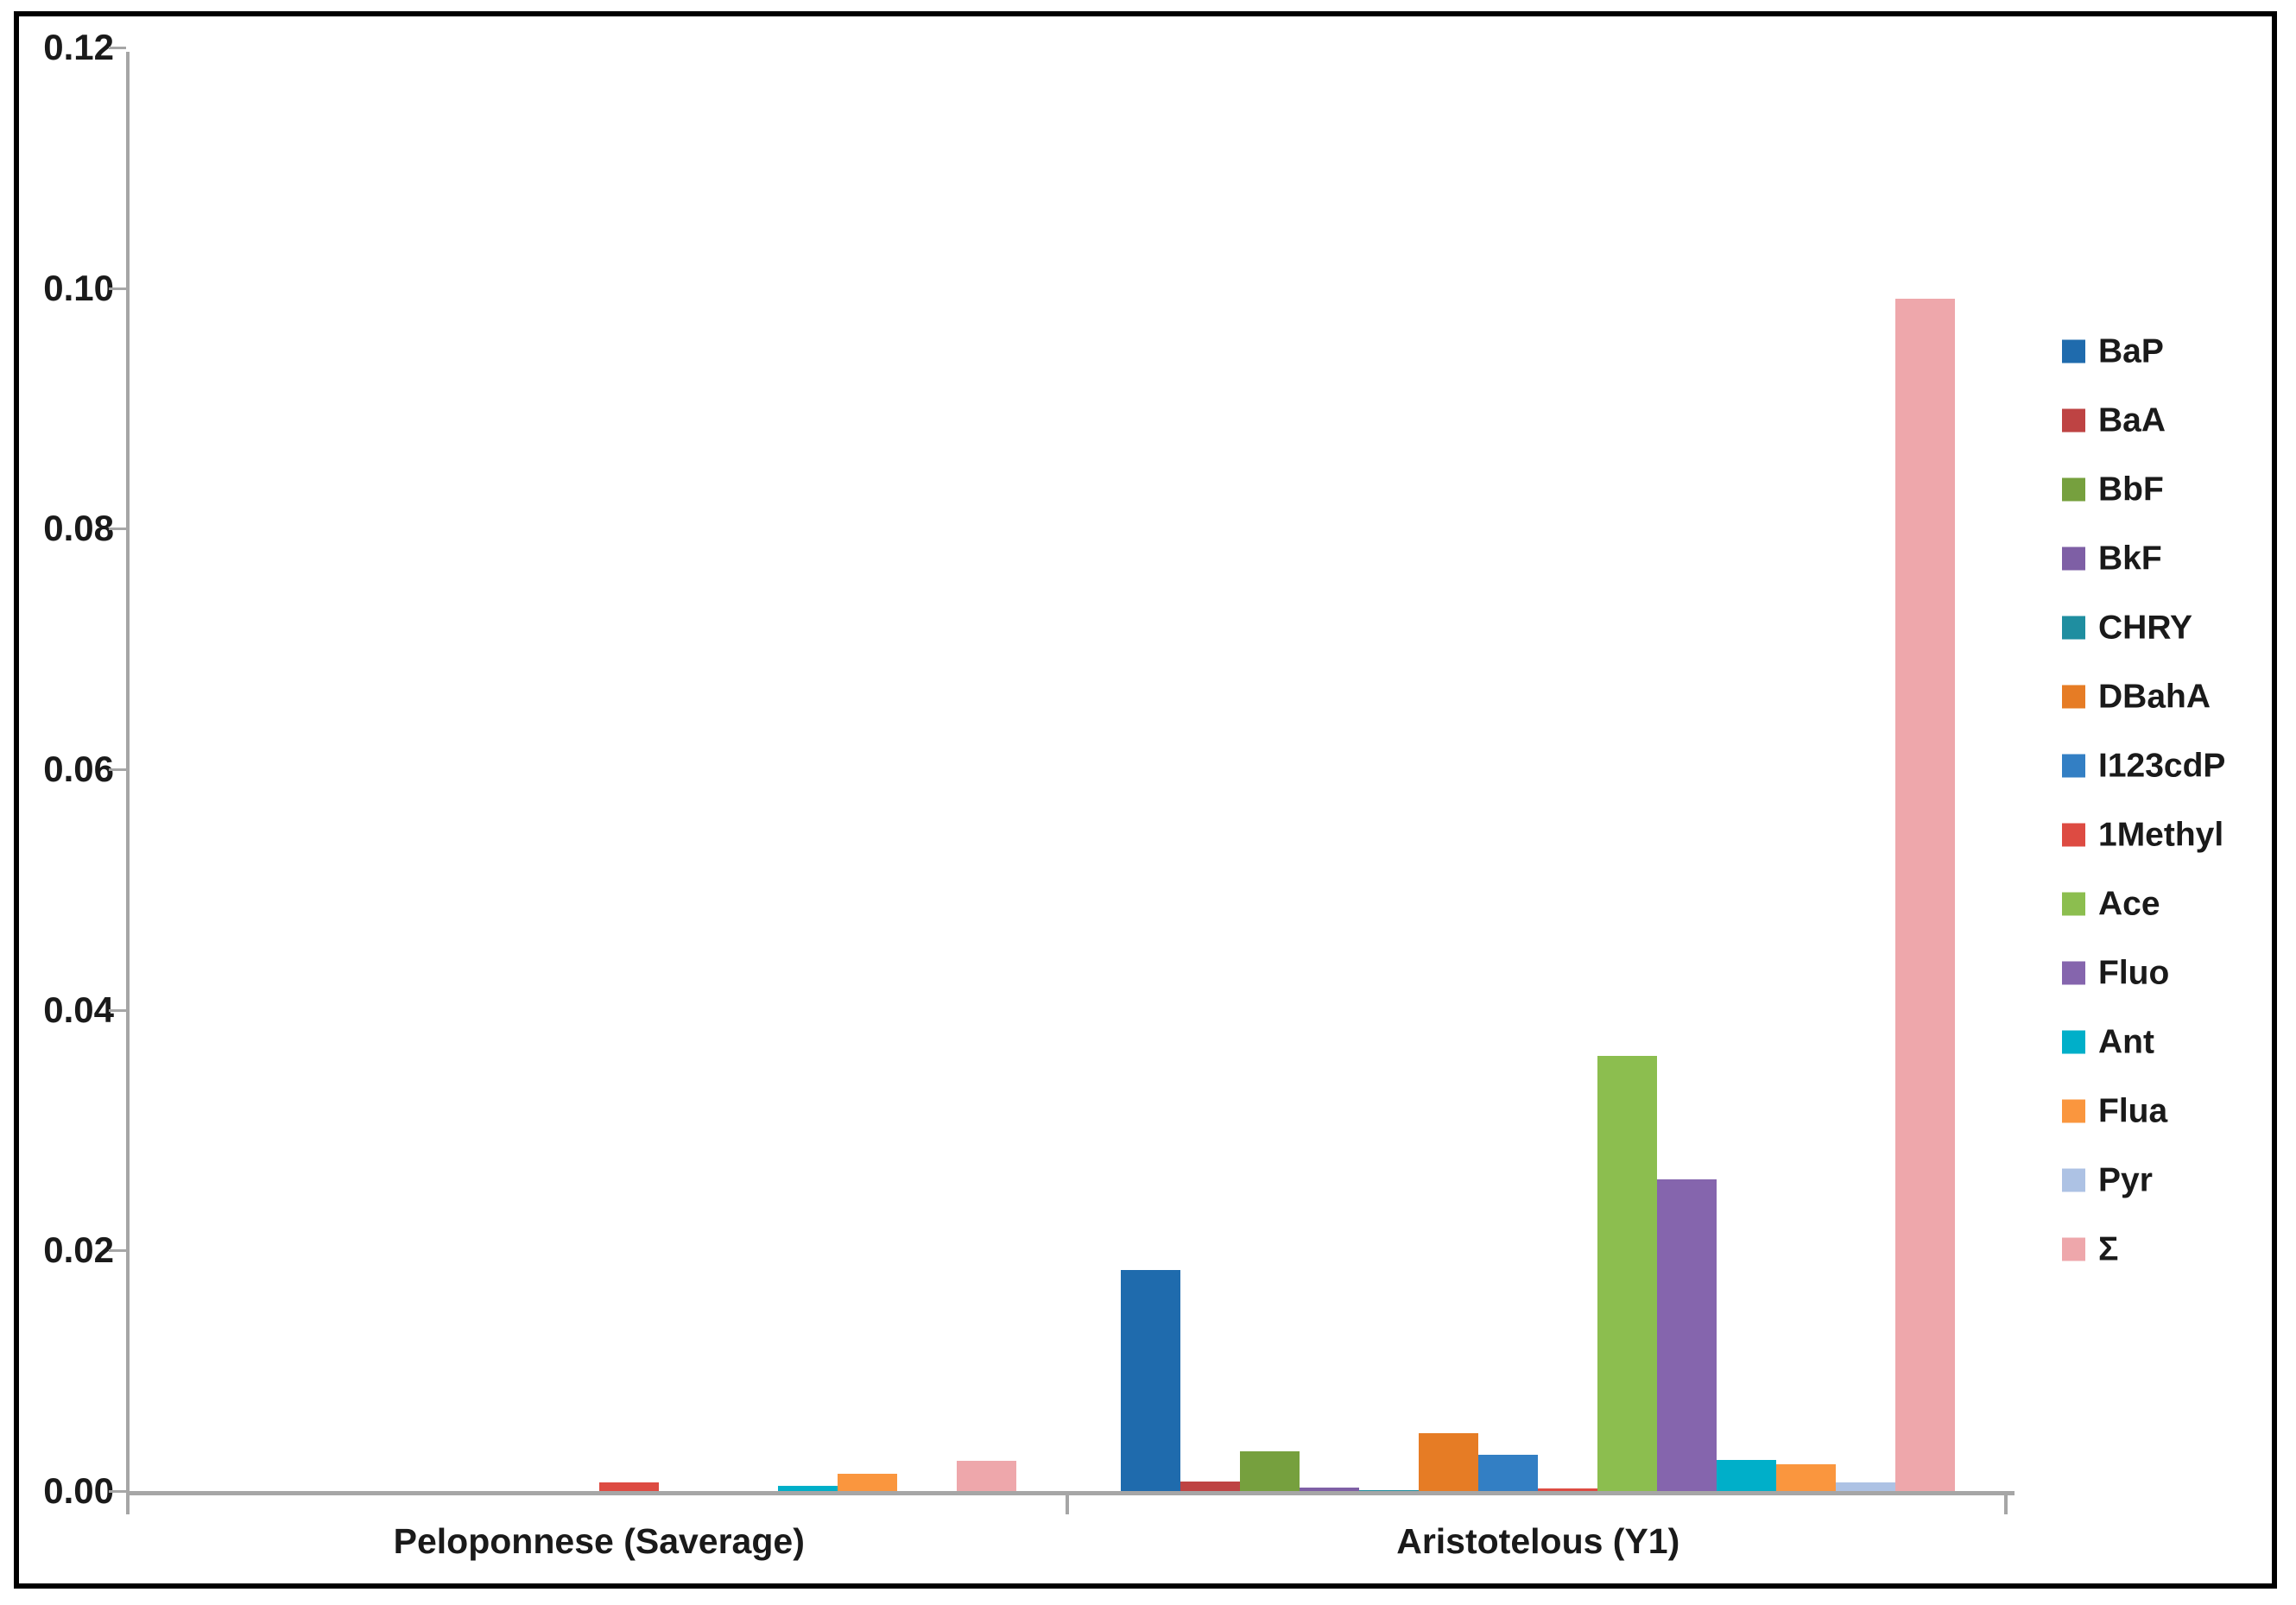 This screenshot has height=1605, width=2296. Describe the element at coordinates (2154, 697) in the screenshot. I see `legend-label: DBahA` at that location.